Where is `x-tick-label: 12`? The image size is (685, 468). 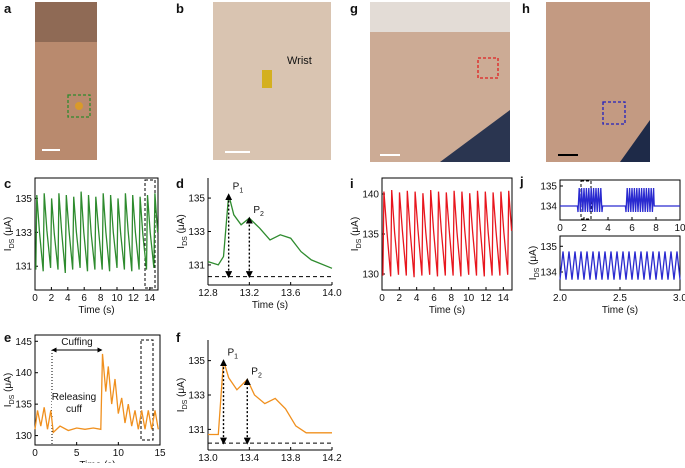
x-tick-label: 12 is located at coordinates (486, 298).